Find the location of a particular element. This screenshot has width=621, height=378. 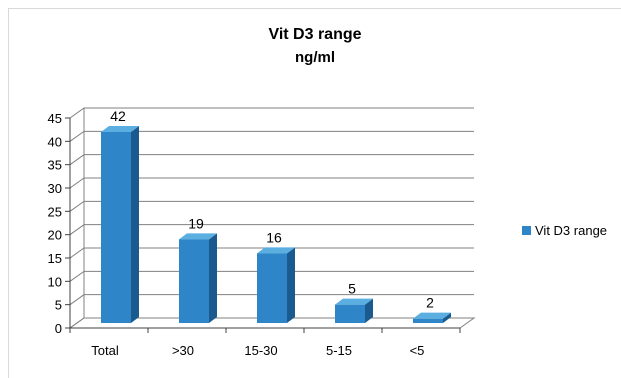

gridline is located at coordinates (271, 113).